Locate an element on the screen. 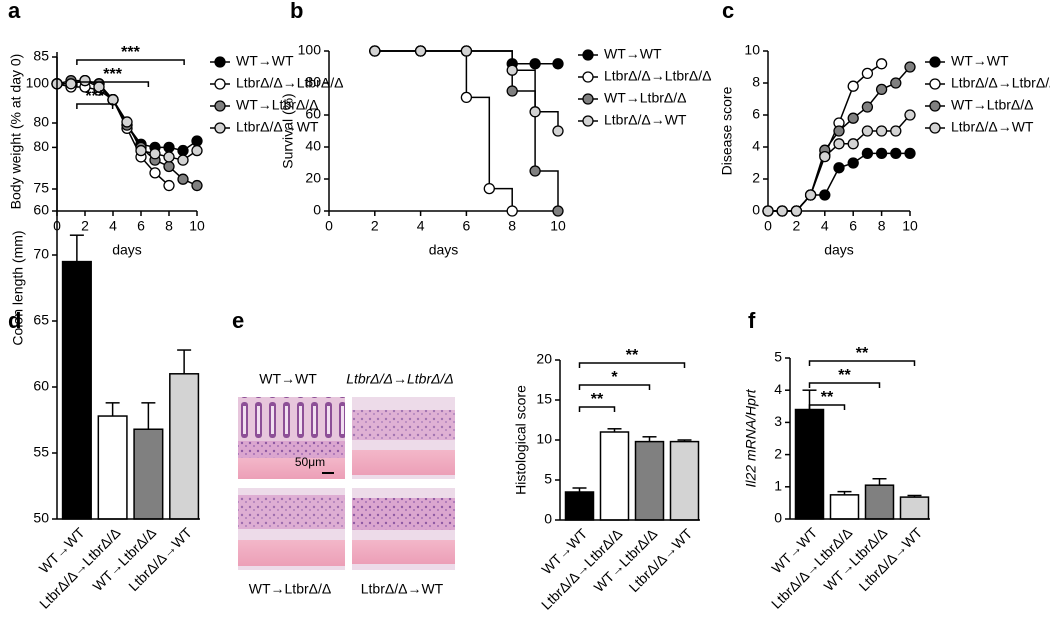 The height and width of the screenshot is (622, 1050). y-tick-label: 65 is located at coordinates (41, 320).